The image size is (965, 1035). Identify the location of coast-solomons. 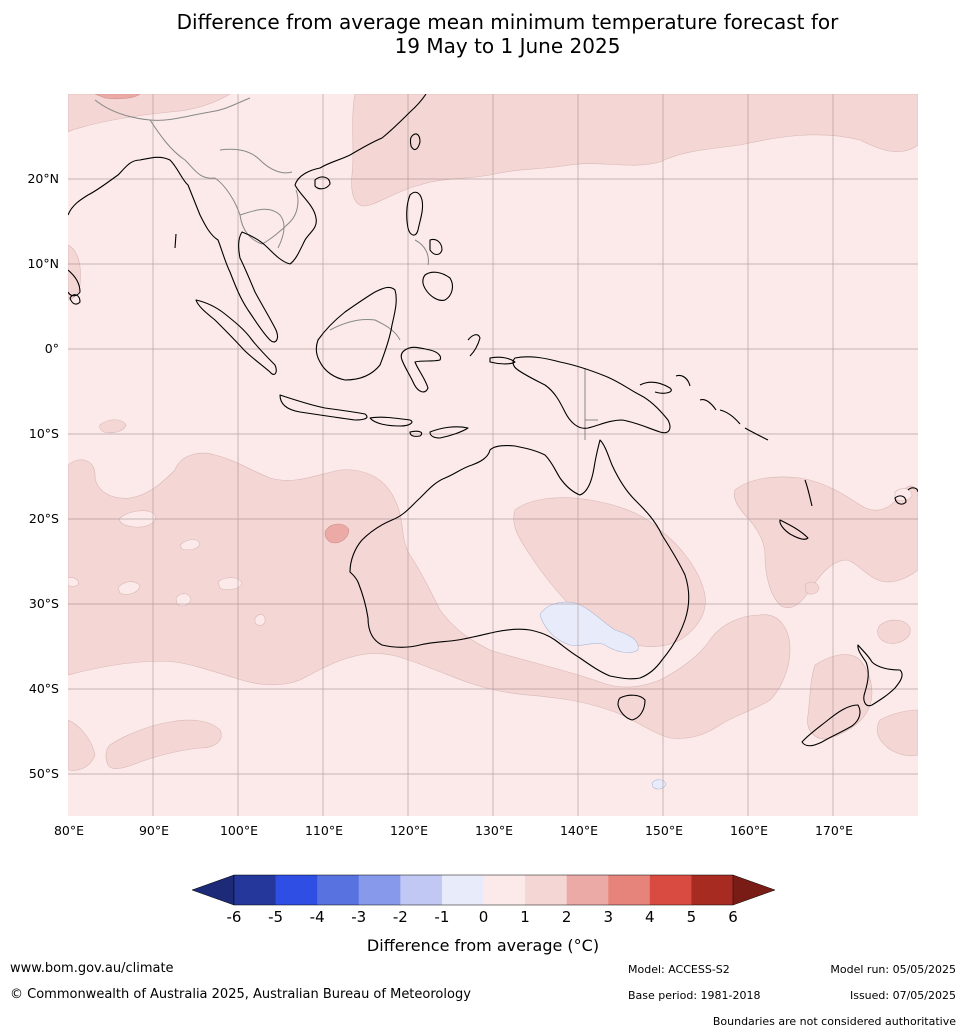
(734, 420).